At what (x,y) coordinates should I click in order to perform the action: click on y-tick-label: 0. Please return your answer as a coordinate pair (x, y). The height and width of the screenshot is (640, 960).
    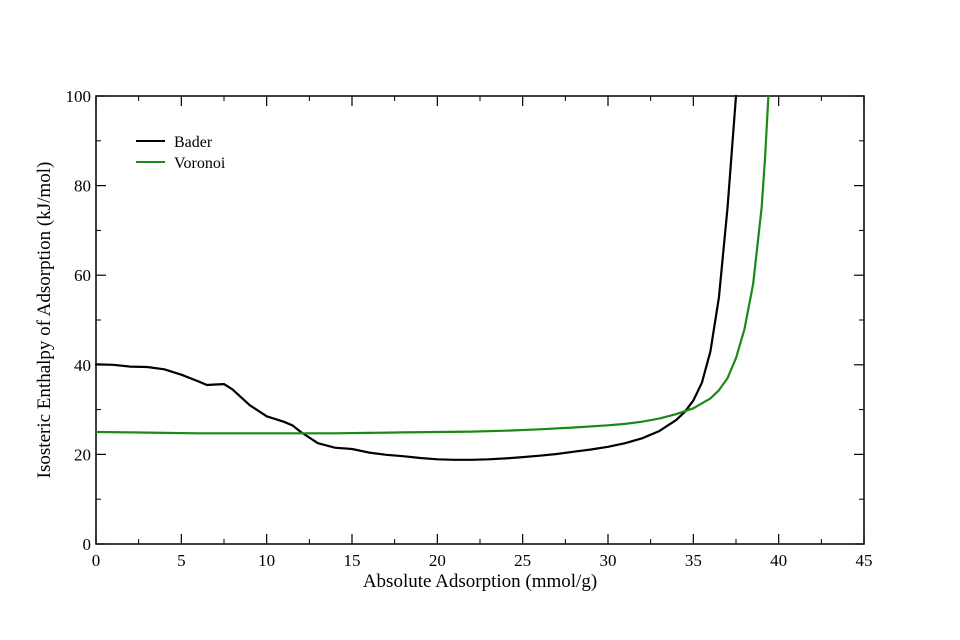
    Looking at the image, I should click on (87, 544).